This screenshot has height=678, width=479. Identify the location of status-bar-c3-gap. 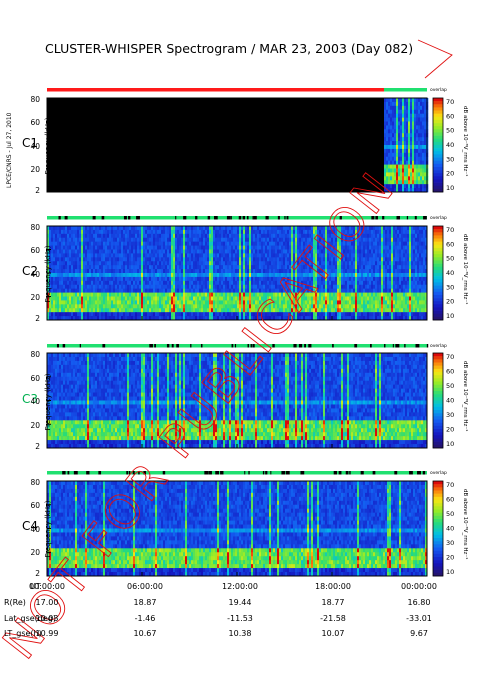
(177, 346).